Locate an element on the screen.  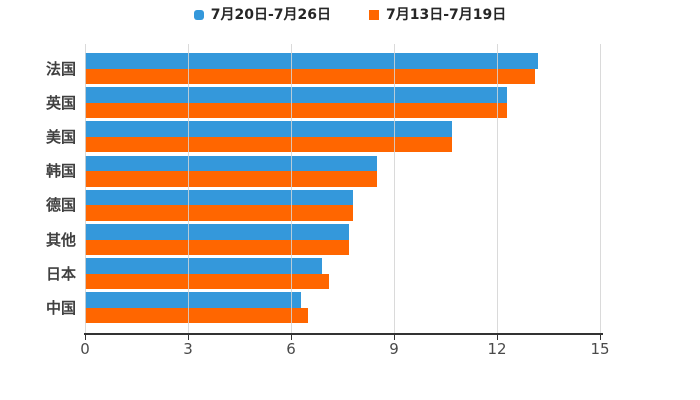
x-axis-tick-label: 0 is located at coordinates (85, 349).